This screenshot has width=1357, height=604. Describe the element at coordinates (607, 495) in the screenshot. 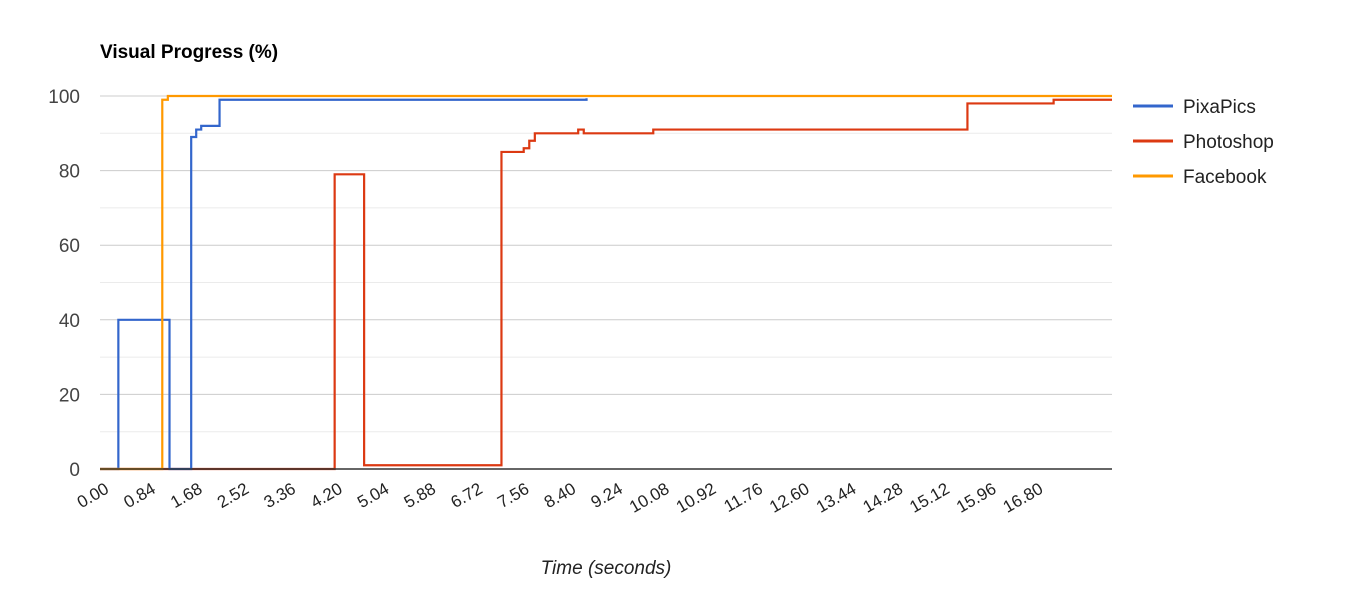

I see `x-tick-label: 9.24` at that location.